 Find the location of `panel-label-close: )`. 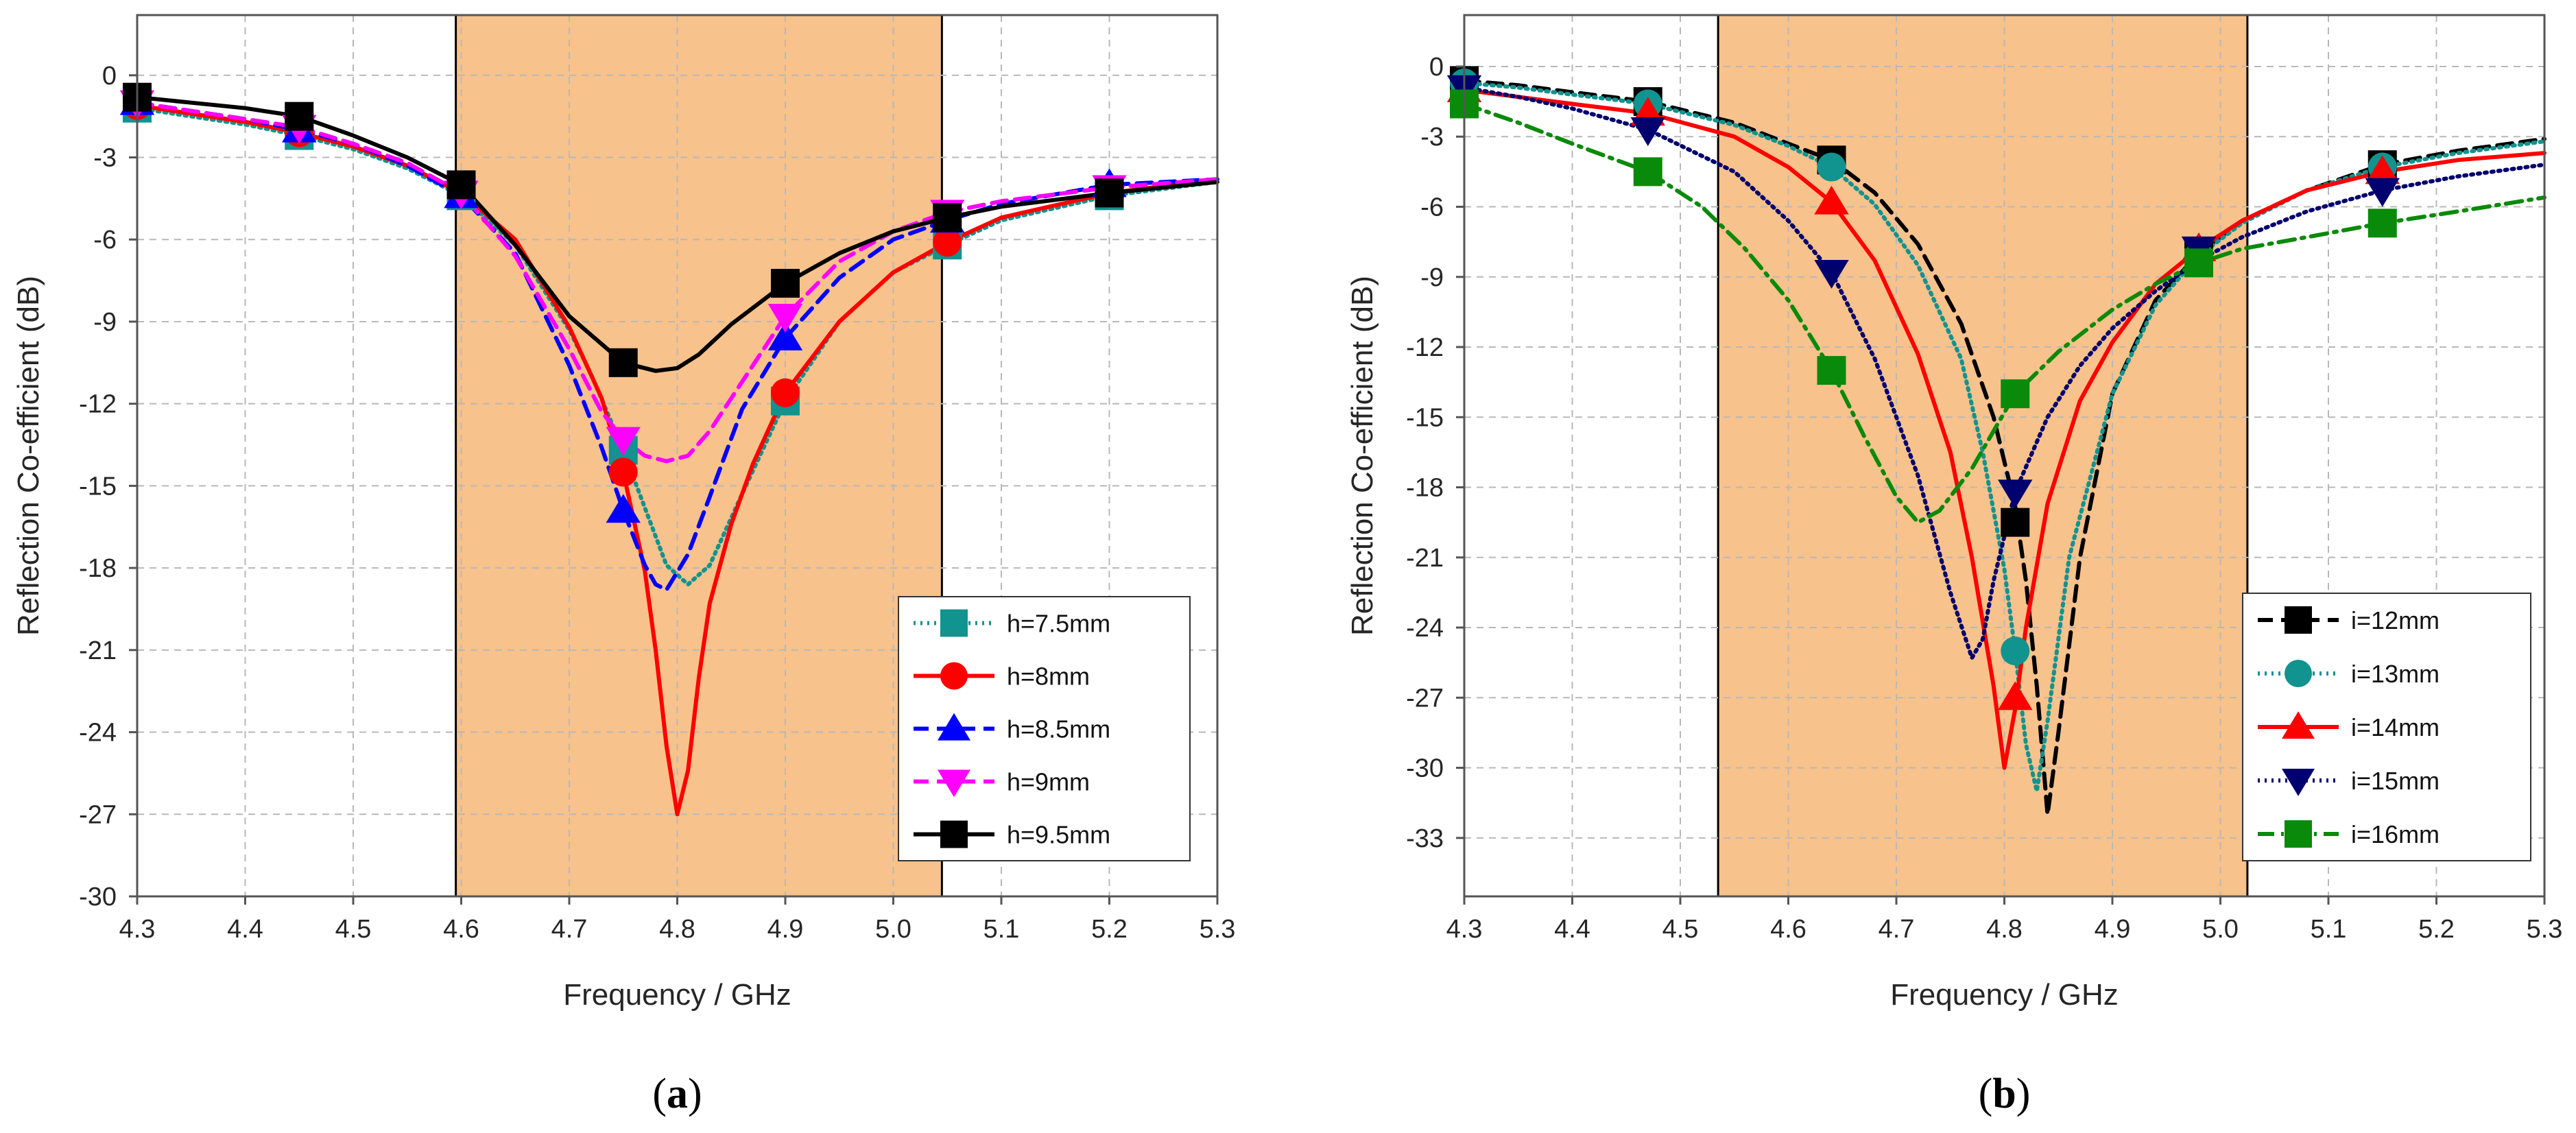

panel-label-close: ) is located at coordinates (695, 1094).